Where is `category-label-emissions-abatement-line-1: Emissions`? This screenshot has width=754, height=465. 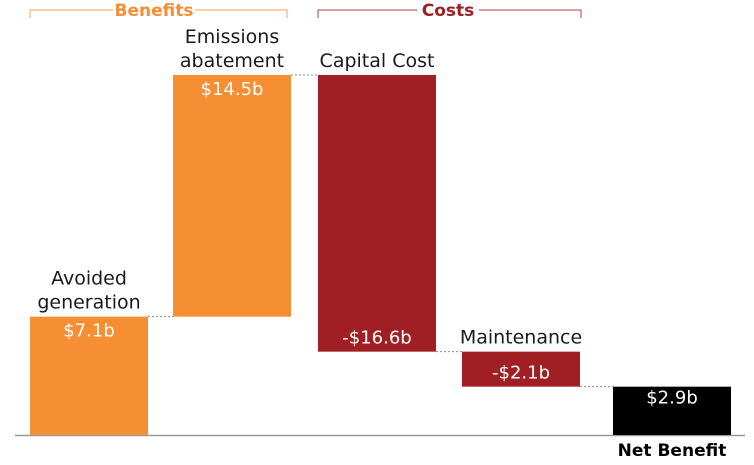 category-label-emissions-abatement-line-1: Emissions is located at coordinates (232, 37).